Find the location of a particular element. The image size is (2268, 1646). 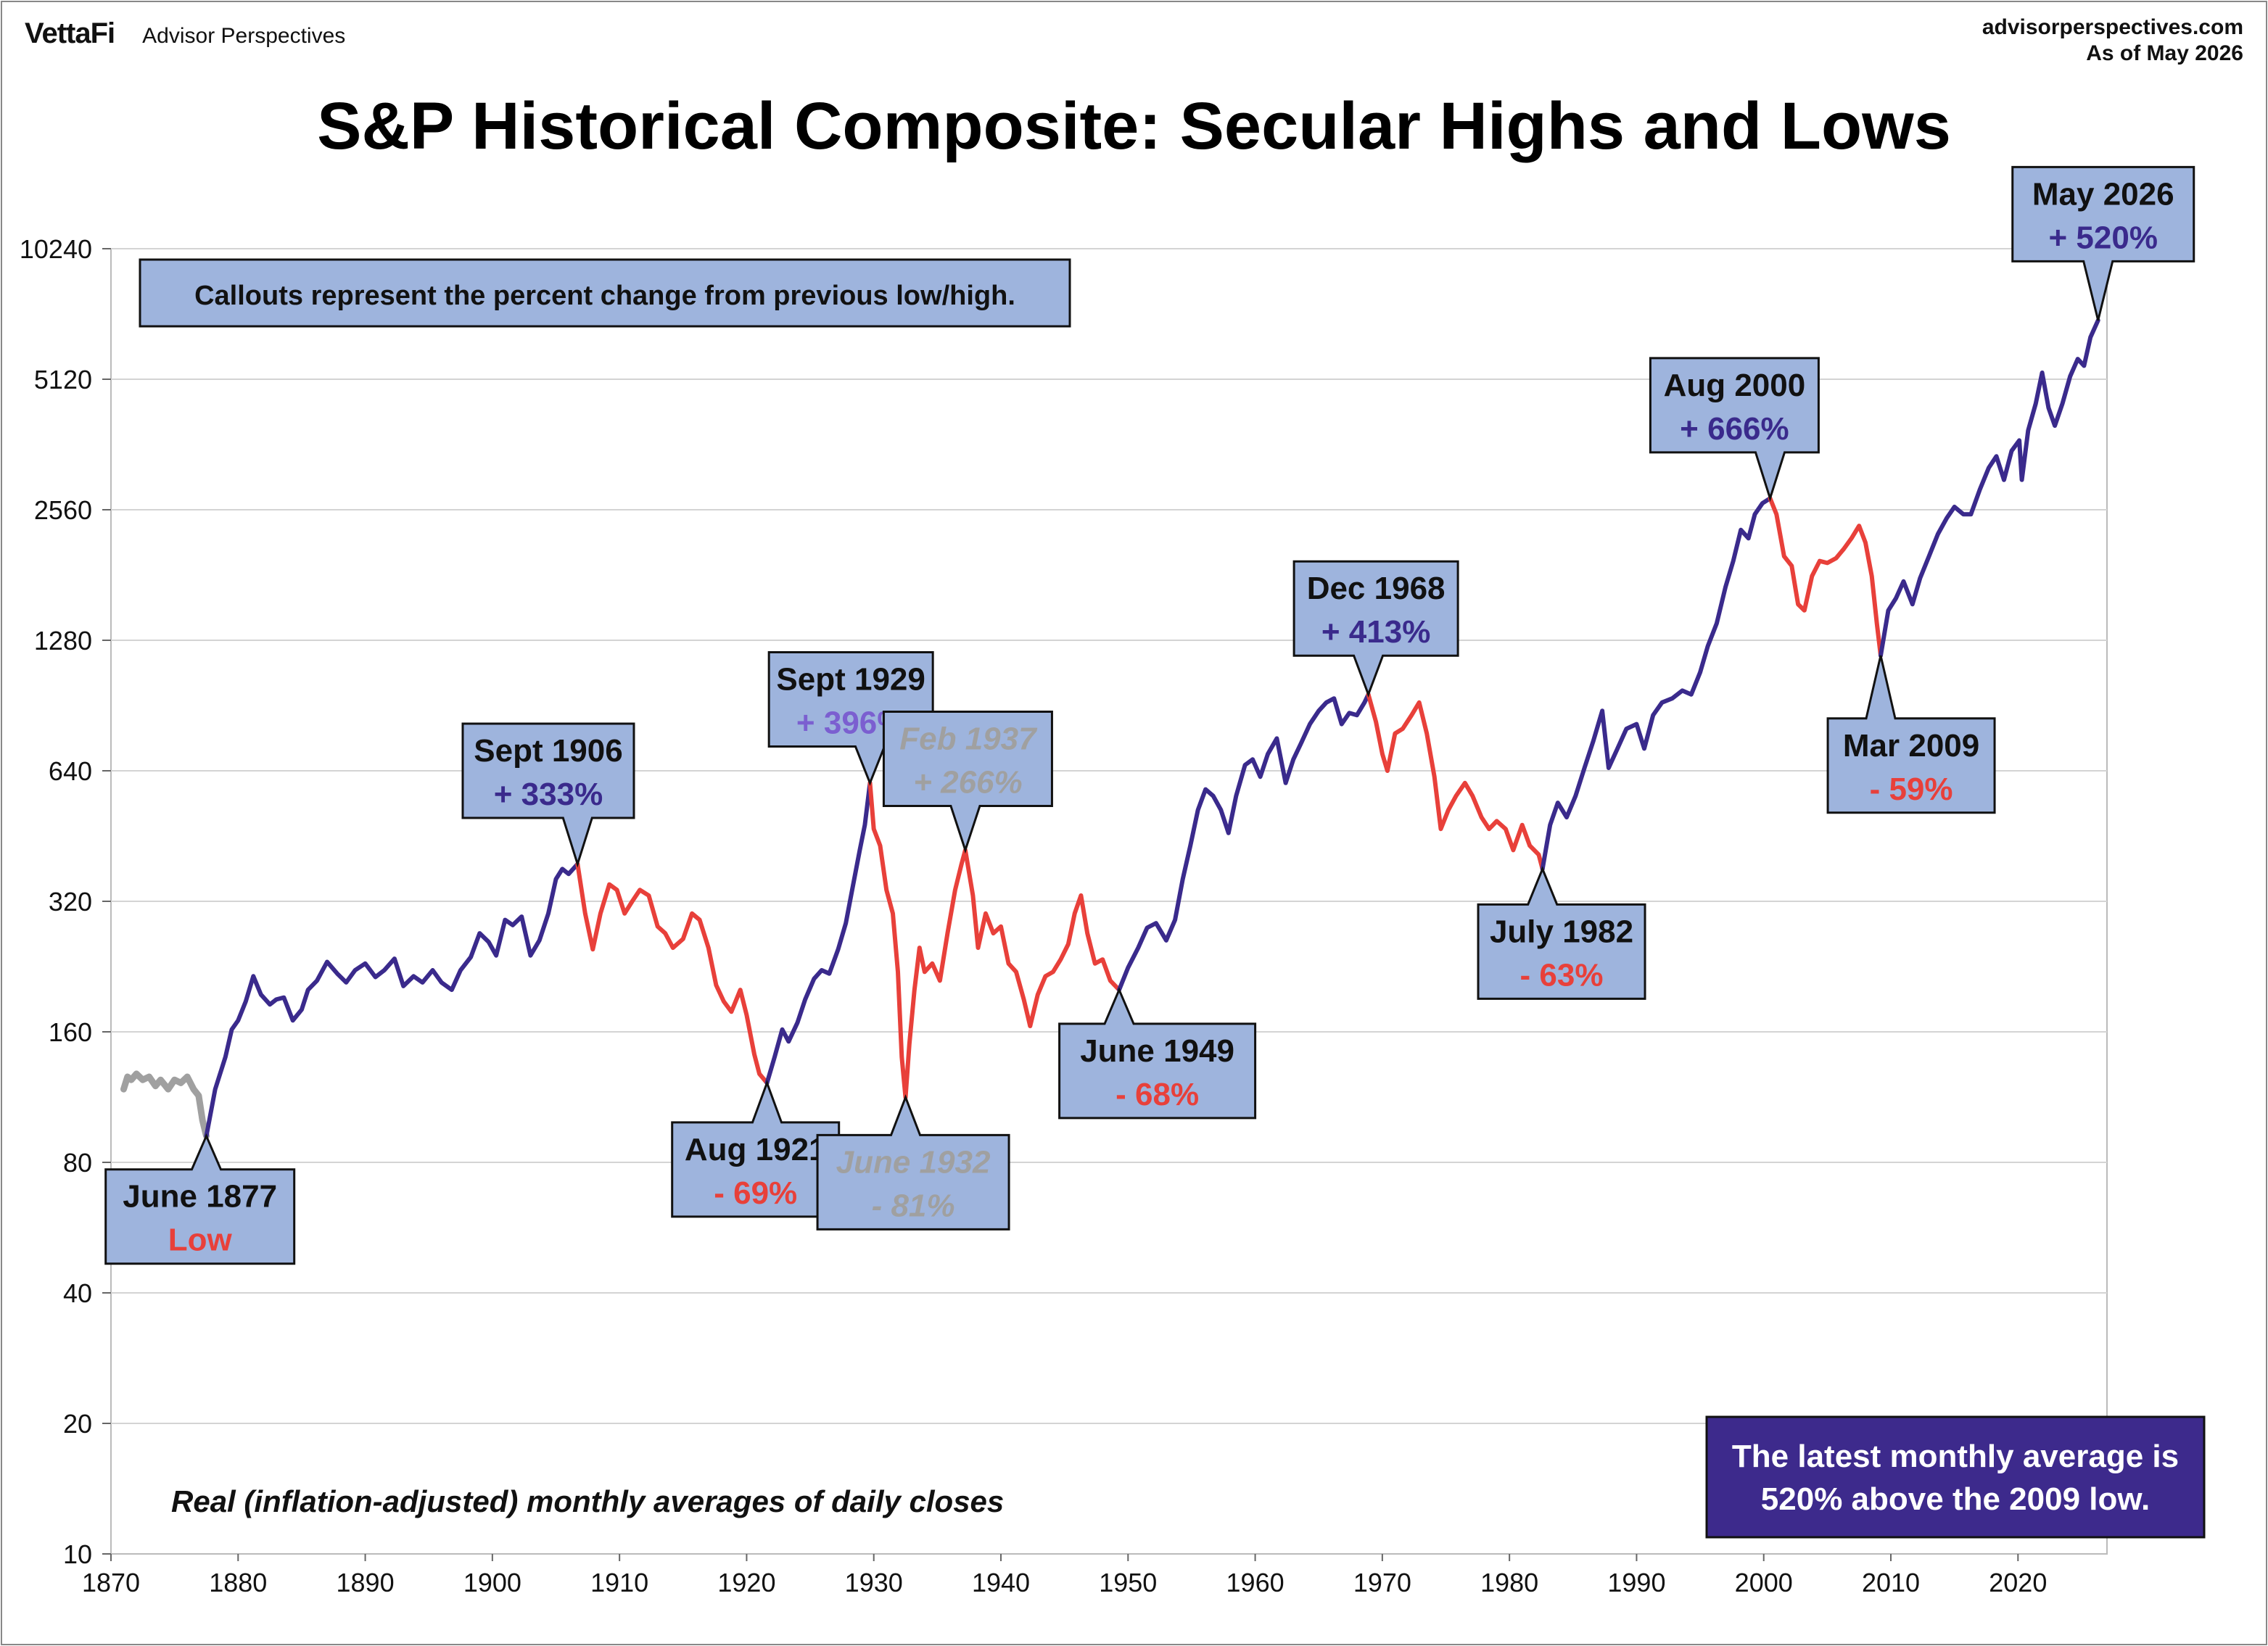

callout-mar-2009: Mar 2009 - 59% is located at coordinates (1911, 734).